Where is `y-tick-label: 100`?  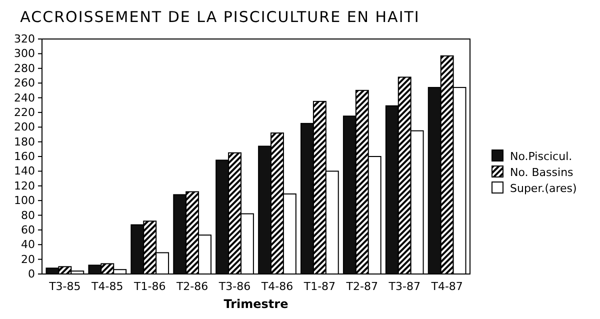 y-tick-label: 100 is located at coordinates (24, 201).